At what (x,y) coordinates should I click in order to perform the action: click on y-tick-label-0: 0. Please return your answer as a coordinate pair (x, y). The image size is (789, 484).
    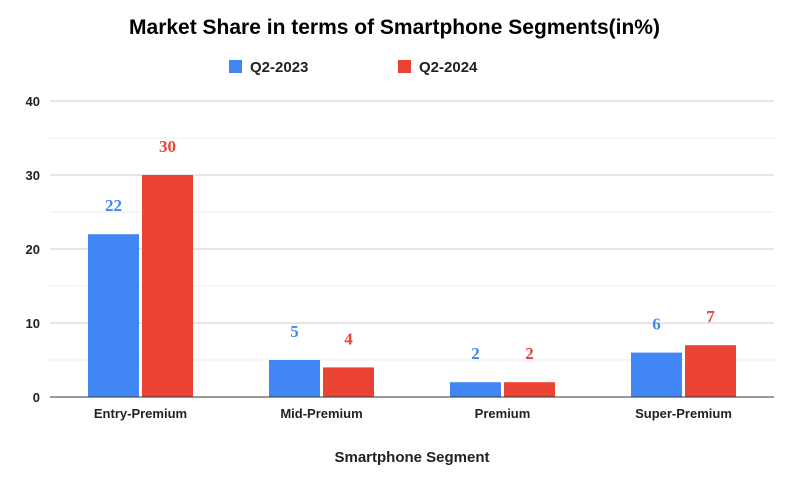
    Looking at the image, I should click on (36, 397).